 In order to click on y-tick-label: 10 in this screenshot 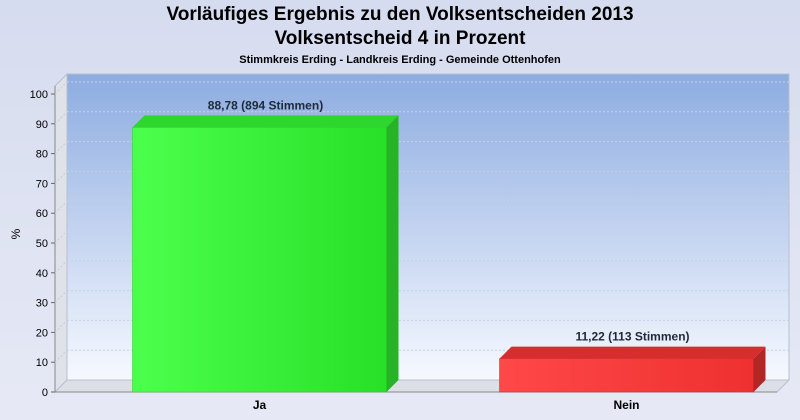, I will do `click(42, 363)`.